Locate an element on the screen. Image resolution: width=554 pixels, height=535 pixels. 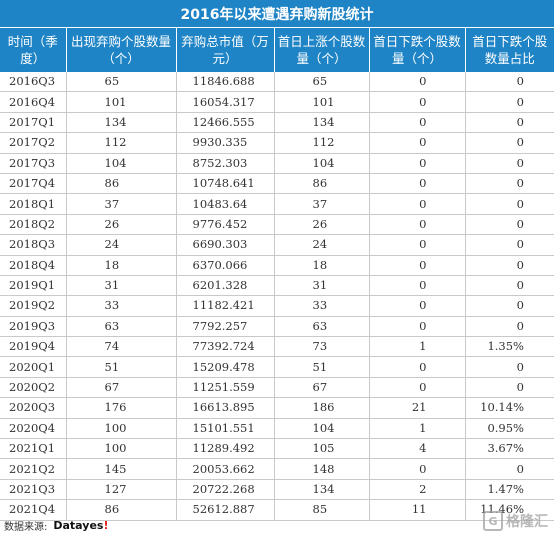
cell-abandoned-value: 6370.066 is located at coordinates (225, 265).